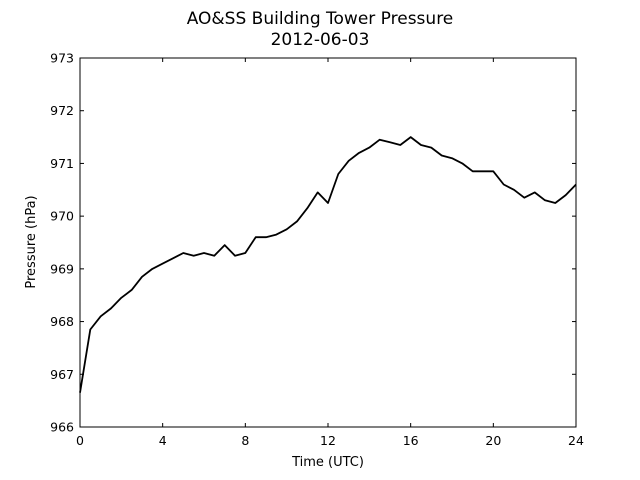  I want to click on y-tick-label: 967, so click(62, 374).